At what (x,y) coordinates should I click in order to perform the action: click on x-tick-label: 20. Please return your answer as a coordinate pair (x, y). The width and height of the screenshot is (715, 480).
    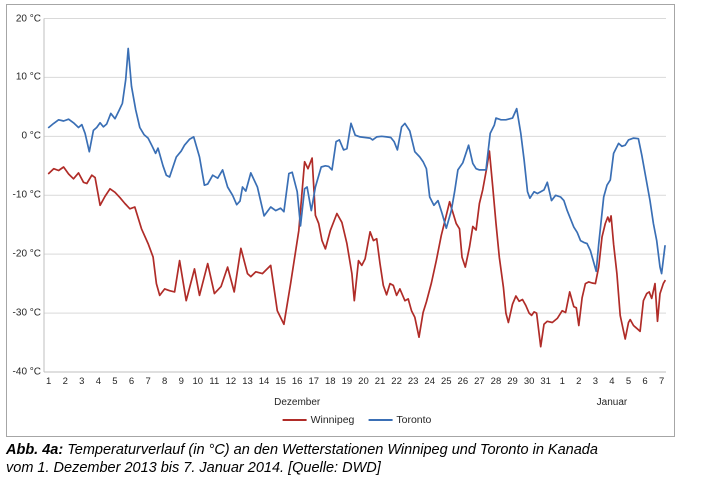
    Looking at the image, I should click on (363, 381).